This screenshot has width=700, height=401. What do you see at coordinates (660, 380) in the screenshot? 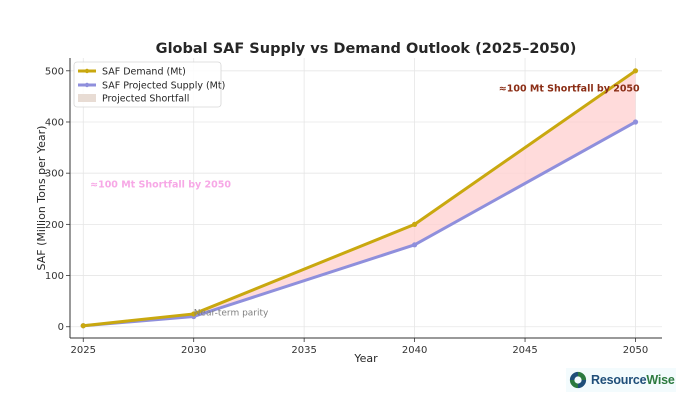
I see `logo-text-wise: Wise` at bounding box center [660, 380].